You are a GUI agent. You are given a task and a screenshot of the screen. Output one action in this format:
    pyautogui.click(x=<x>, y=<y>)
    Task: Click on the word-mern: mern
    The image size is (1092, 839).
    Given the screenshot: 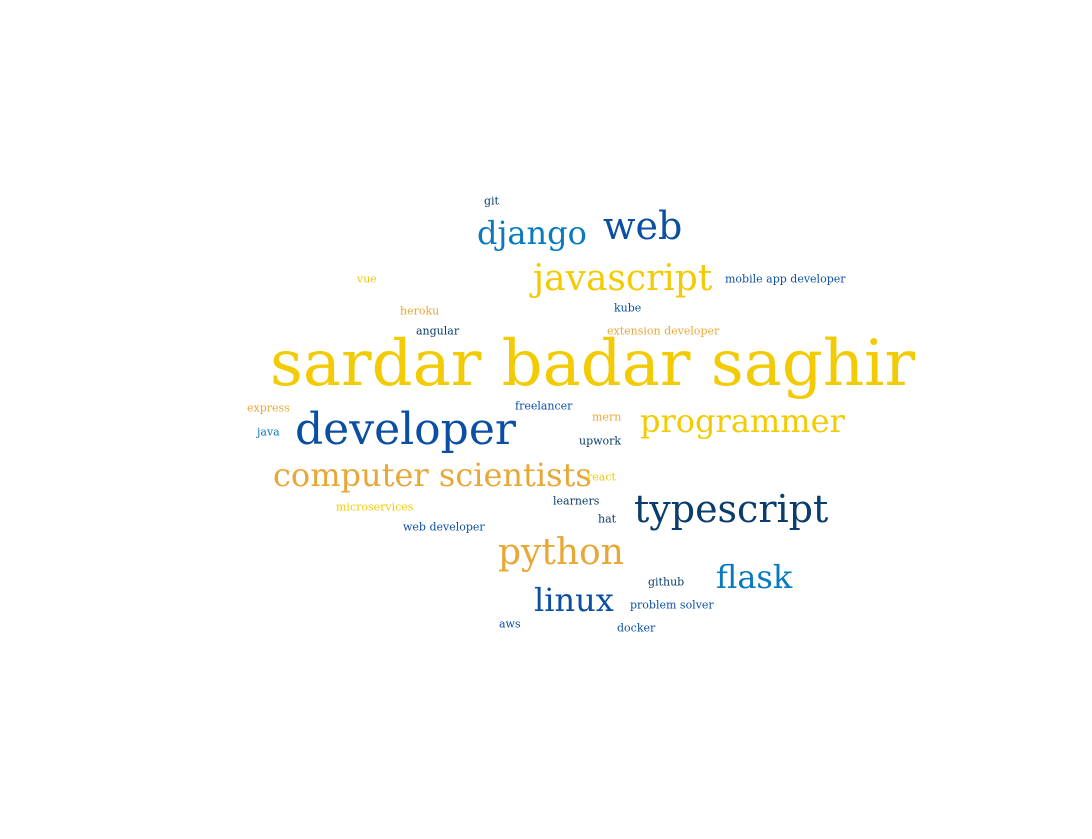 What is the action you would take?
    pyautogui.click(x=607, y=417)
    